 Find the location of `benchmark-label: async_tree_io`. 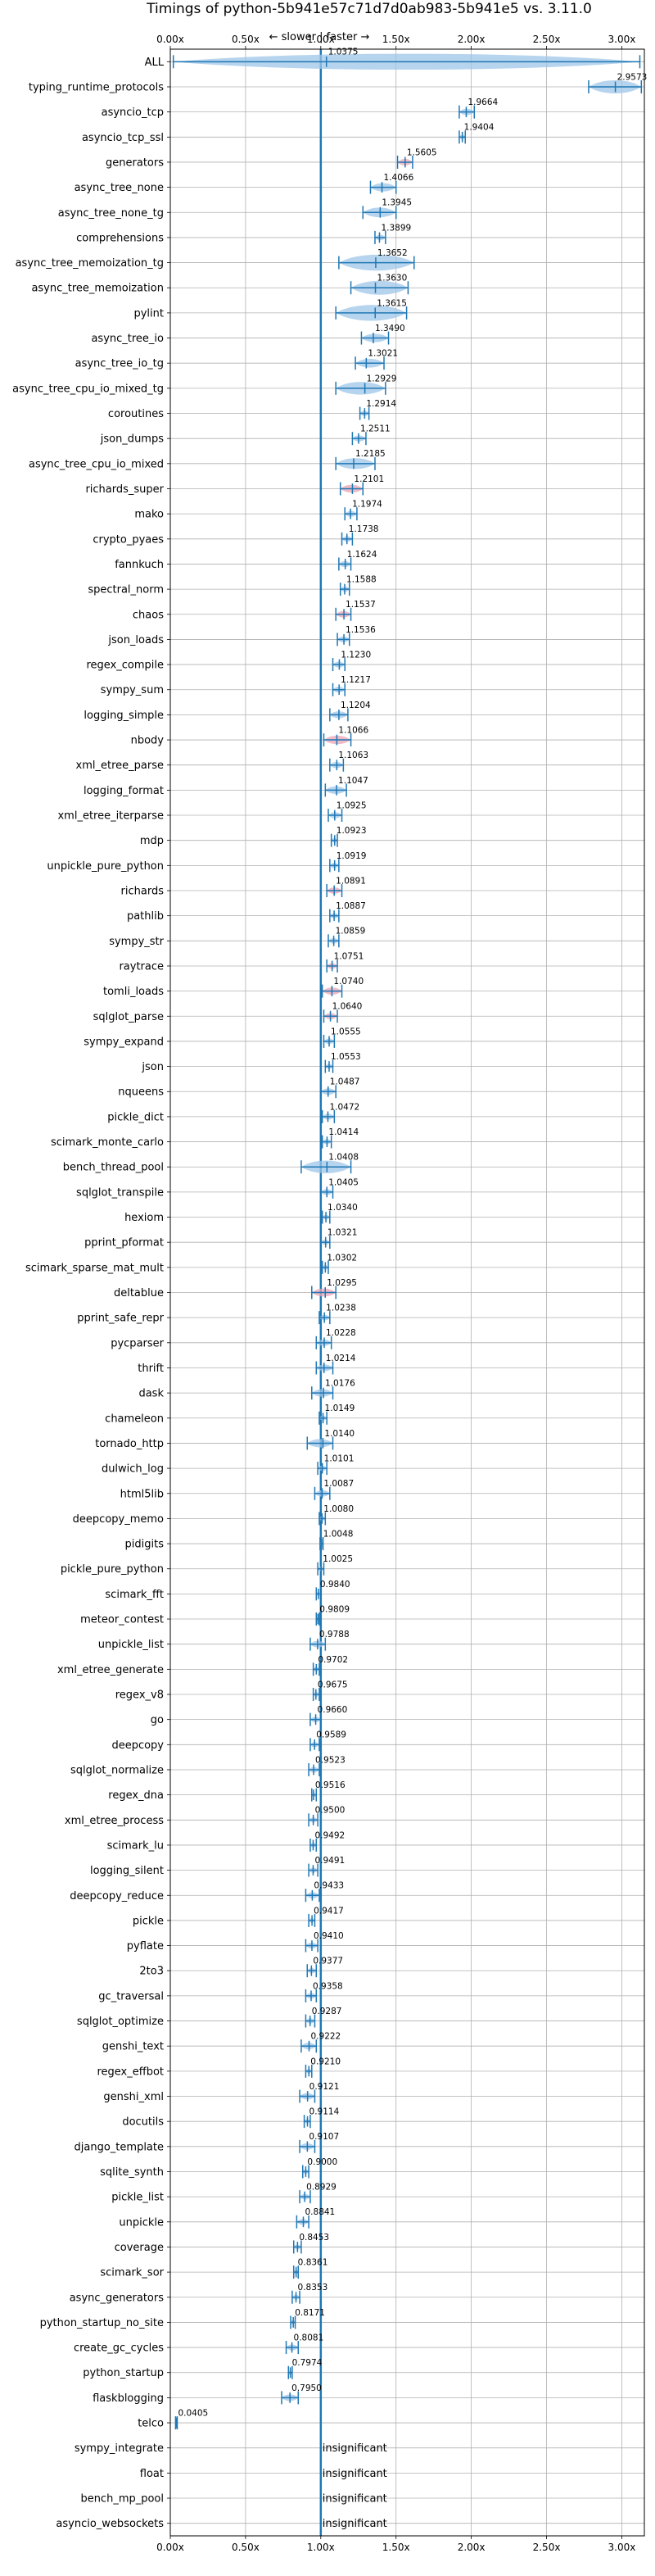

benchmark-label: async_tree_io is located at coordinates (127, 339).